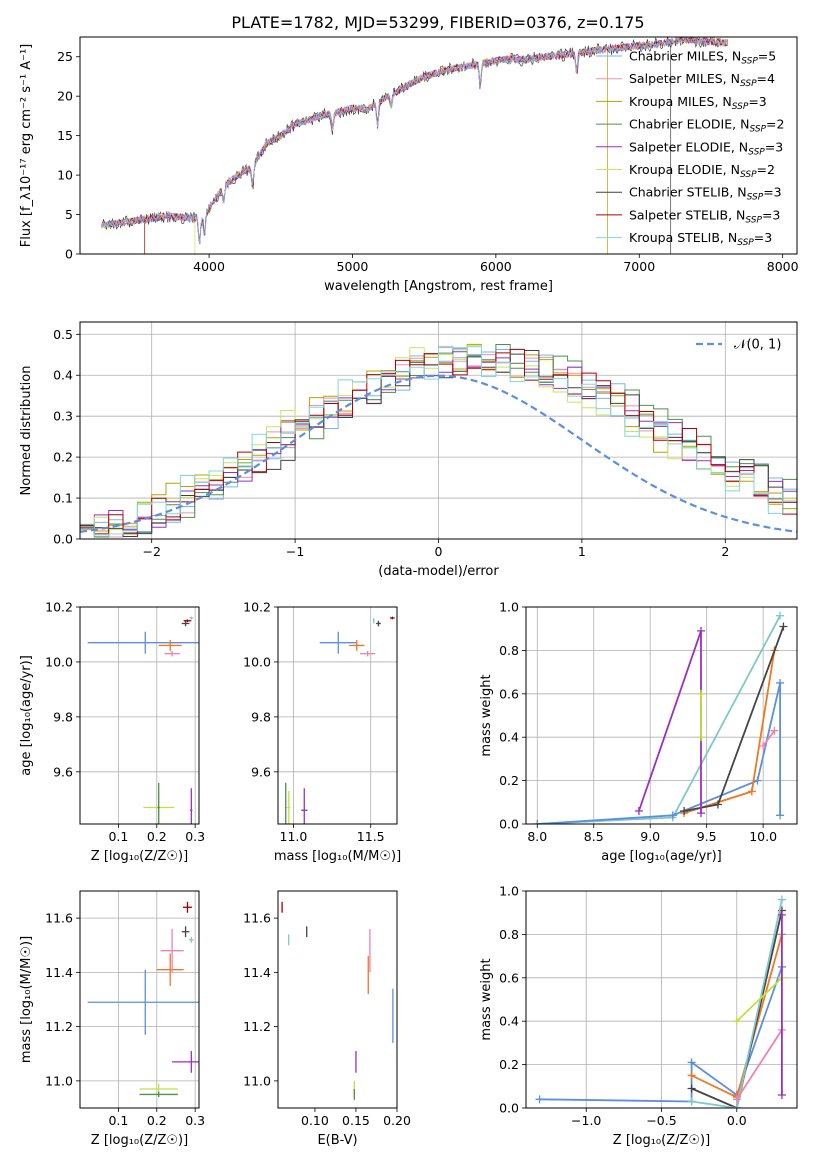 The height and width of the screenshot is (1170, 819). I want to click on legend-entry: Chabrier STELIB, NSSP=3, so click(689, 194).